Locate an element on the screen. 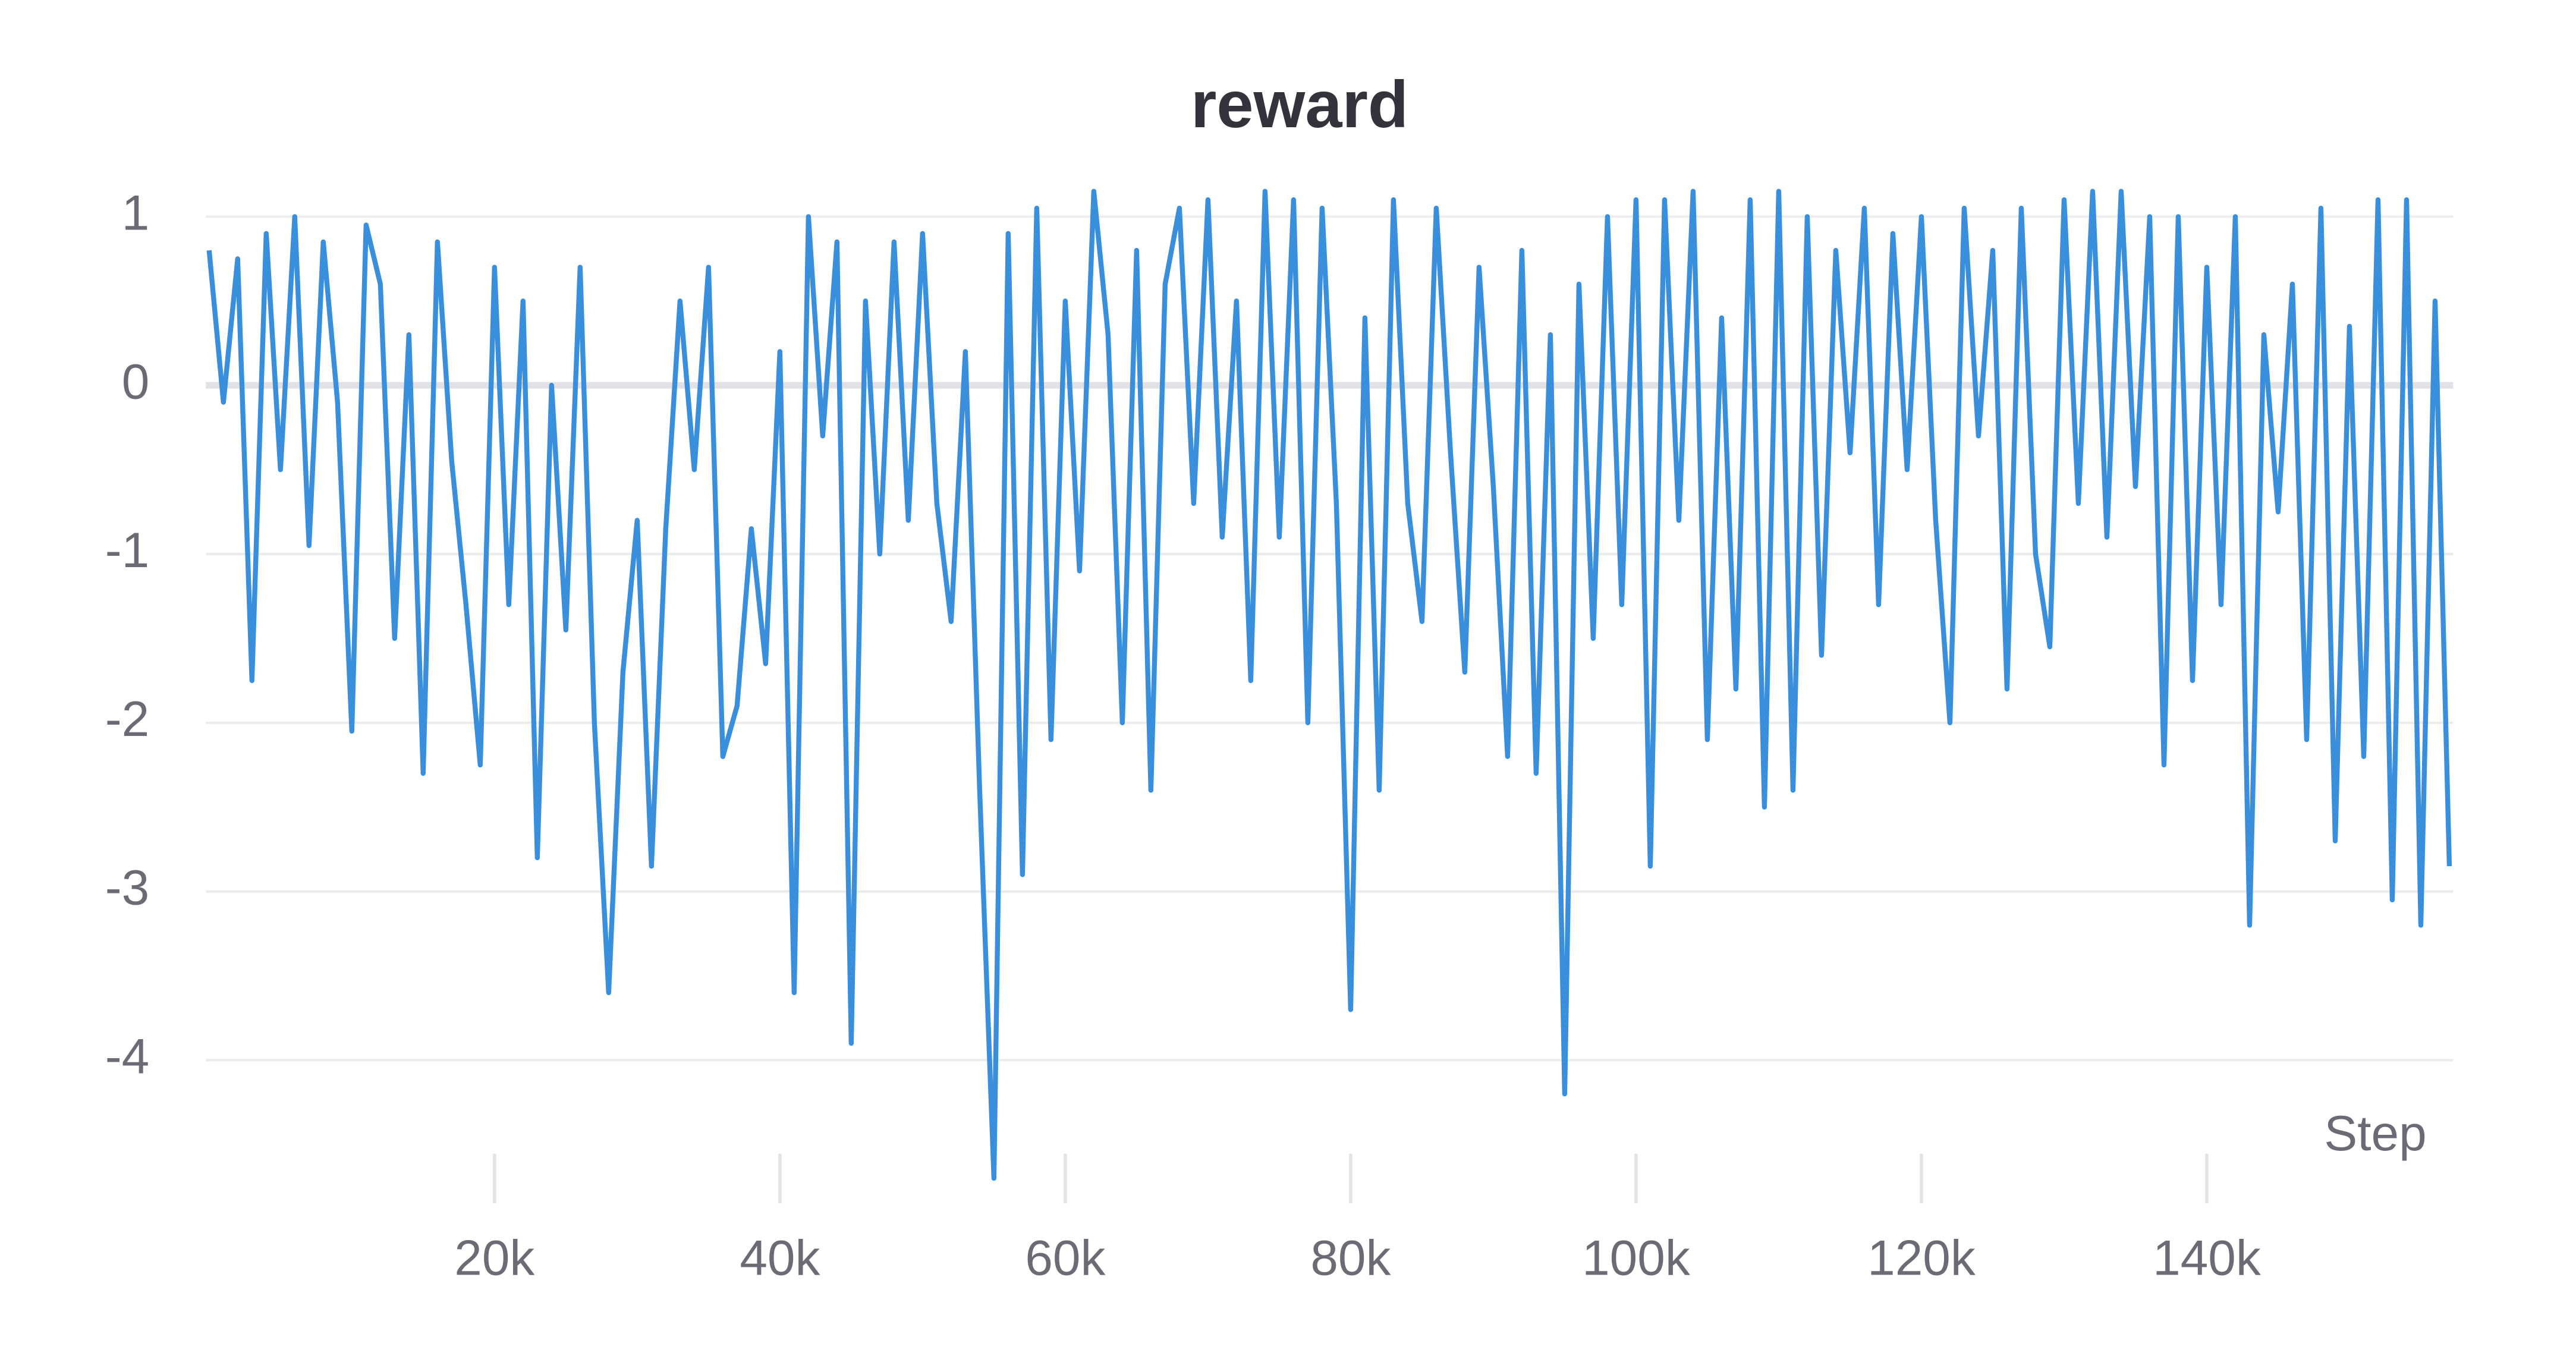 Image resolution: width=2576 pixels, height=1353 pixels. x-tick-label: 100k is located at coordinates (1636, 1257).